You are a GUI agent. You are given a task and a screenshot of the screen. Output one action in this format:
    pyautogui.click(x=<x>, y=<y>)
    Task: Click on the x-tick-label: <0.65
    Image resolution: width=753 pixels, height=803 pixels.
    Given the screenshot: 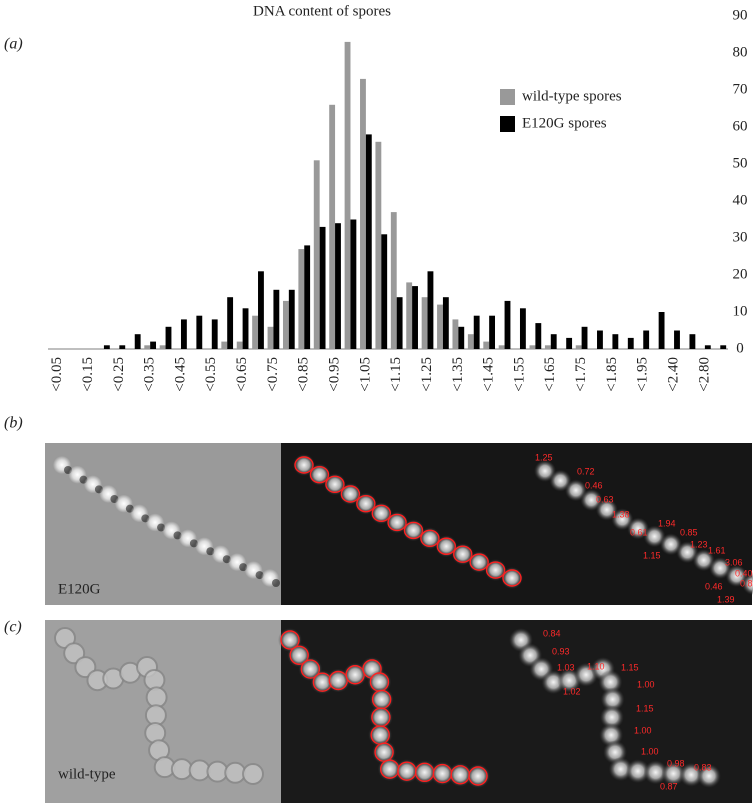 What is the action you would take?
    pyautogui.click(x=242, y=374)
    